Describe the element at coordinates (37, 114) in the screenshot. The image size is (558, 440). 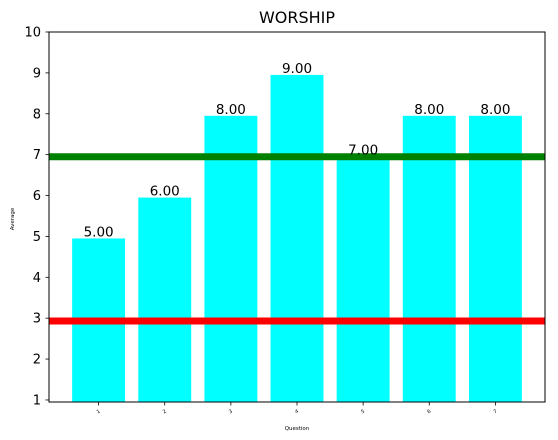
I see `y-tick-label: 8` at that location.